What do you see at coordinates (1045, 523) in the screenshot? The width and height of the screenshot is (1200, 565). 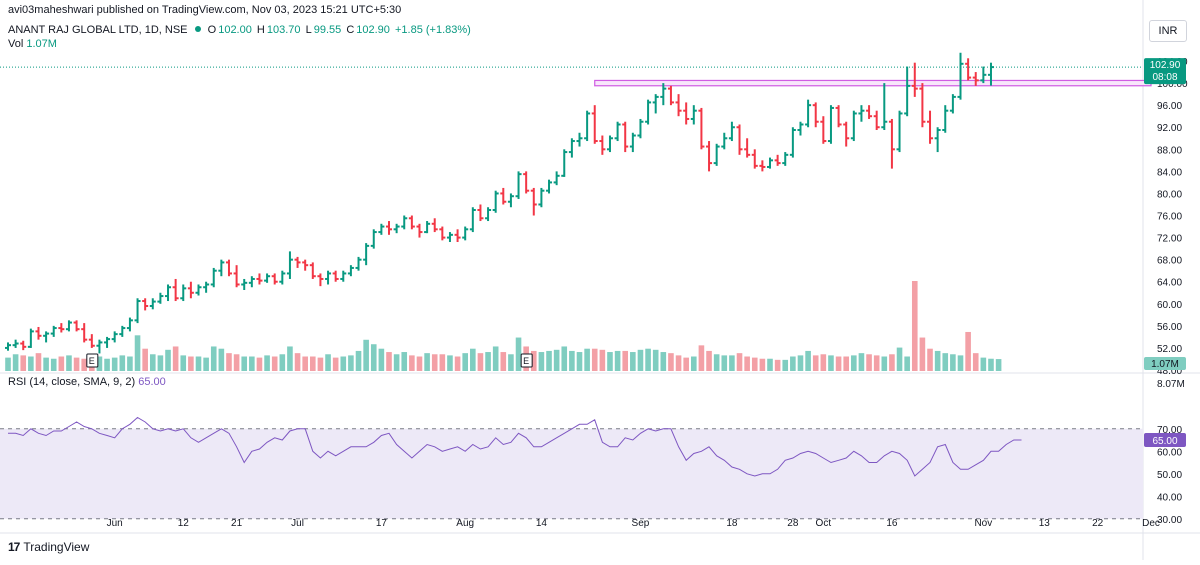 I see `time-tick-label: 13` at bounding box center [1045, 523].